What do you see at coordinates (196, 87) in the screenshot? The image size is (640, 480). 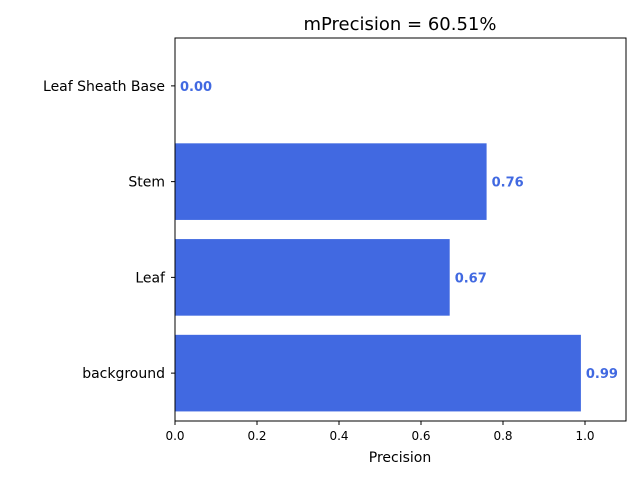 I see `data-label: 0.00` at bounding box center [196, 87].